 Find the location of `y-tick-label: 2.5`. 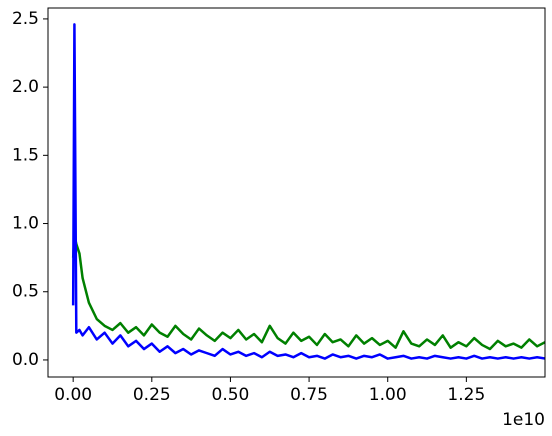

y-tick-label: 2.5 is located at coordinates (25, 19).